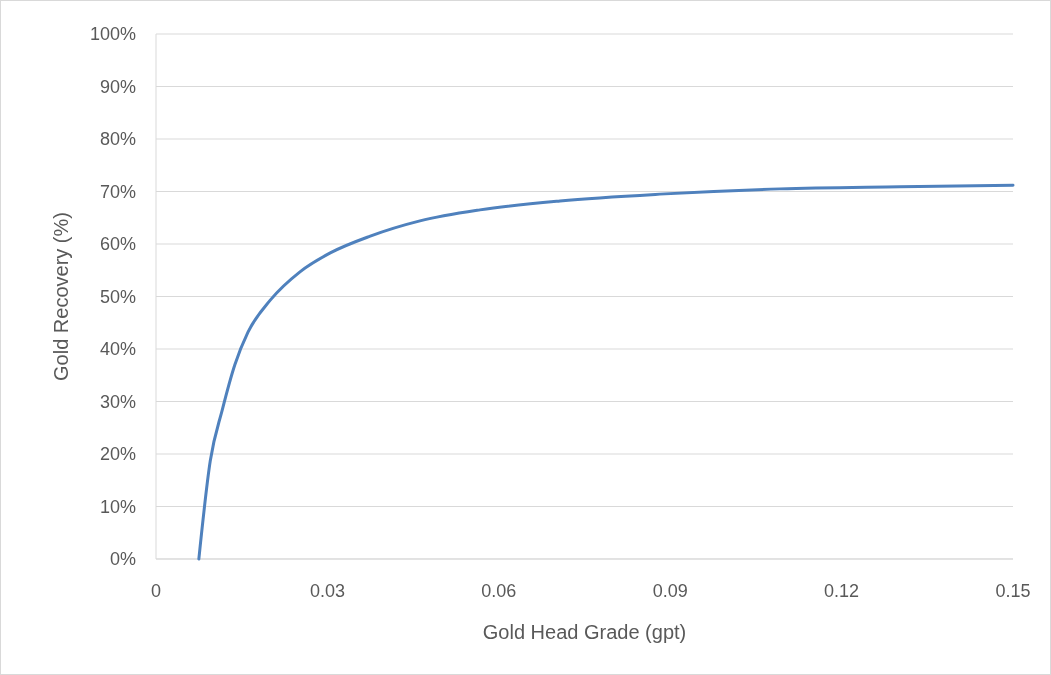 This screenshot has height=675, width=1051. Describe the element at coordinates (112, 34) in the screenshot. I see `y-tick-label: 100%` at that location.